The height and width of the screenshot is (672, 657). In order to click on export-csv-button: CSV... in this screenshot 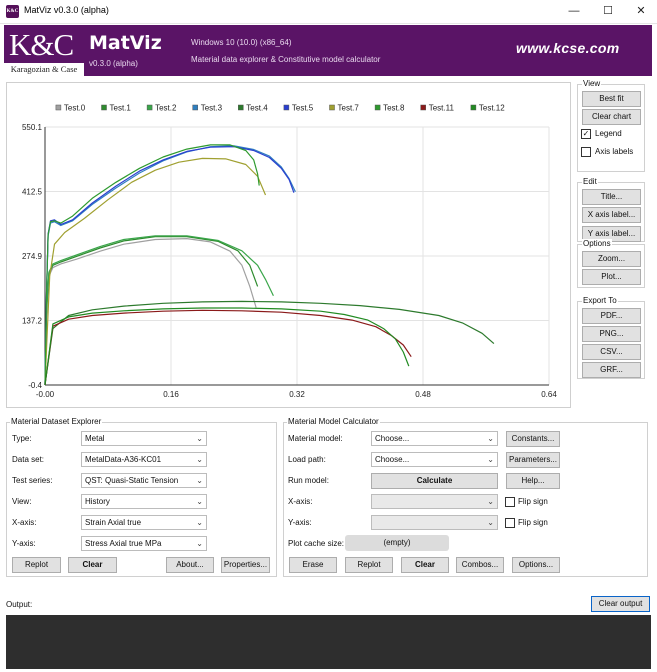, I will do `click(611, 352)`.